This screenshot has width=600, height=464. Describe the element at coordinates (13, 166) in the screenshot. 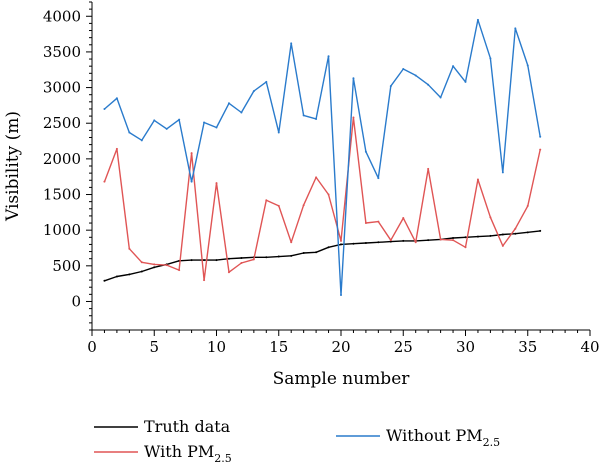

I see `y-axis-title: Visibility (m)` at that location.